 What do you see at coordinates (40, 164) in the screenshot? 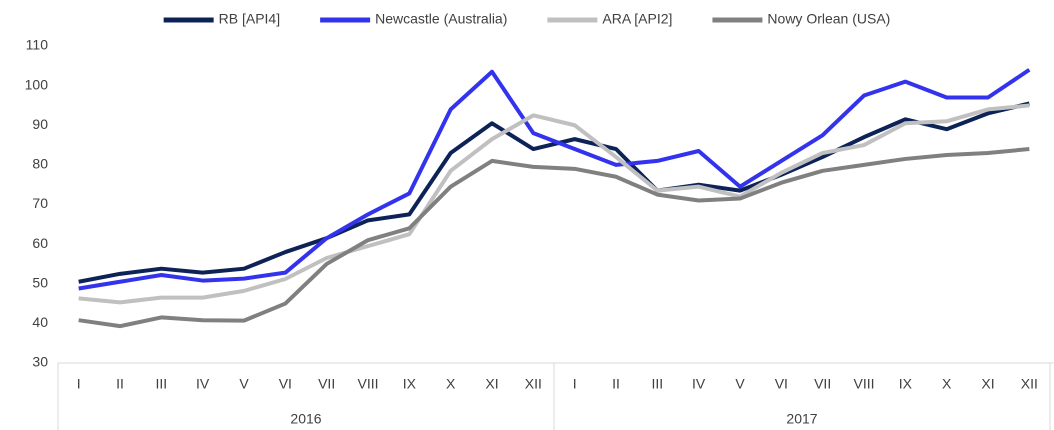
I see `y-tick-label: 80` at bounding box center [40, 164].